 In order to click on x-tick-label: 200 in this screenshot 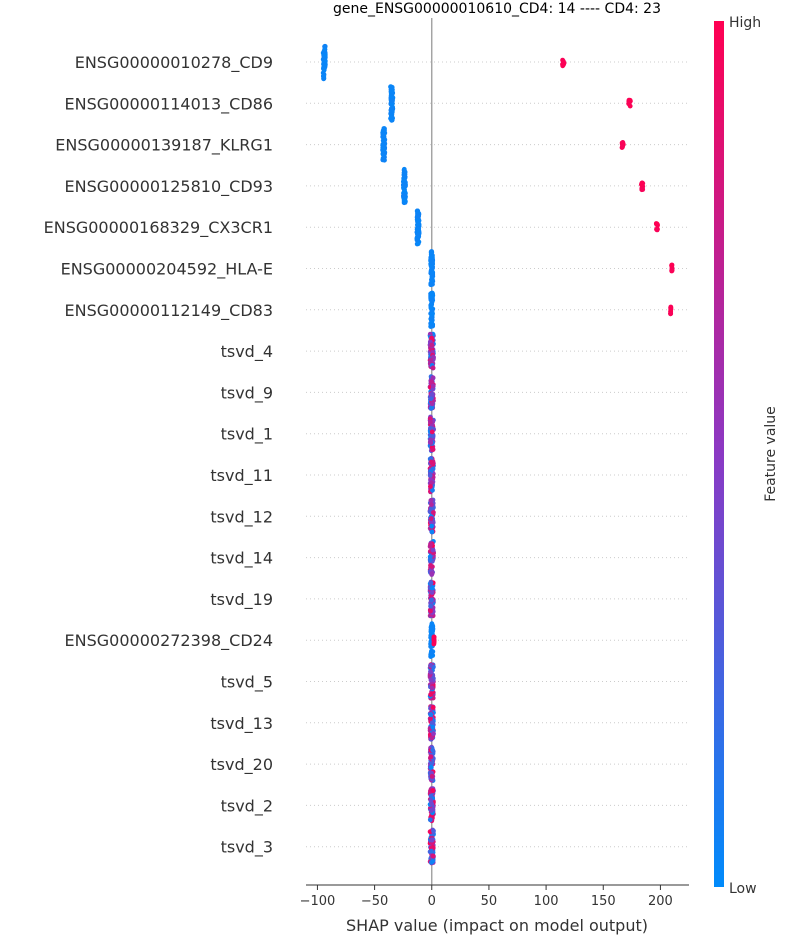, I will do `click(660, 901)`.